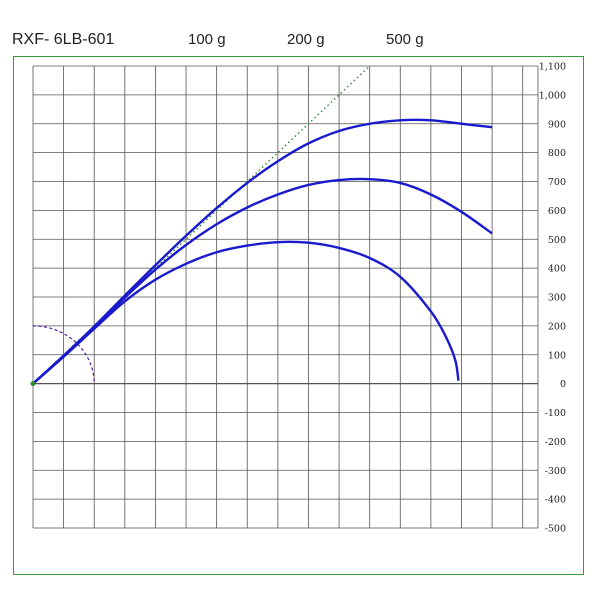  I want to click on y-tick-label: 1,000, so click(552, 95).